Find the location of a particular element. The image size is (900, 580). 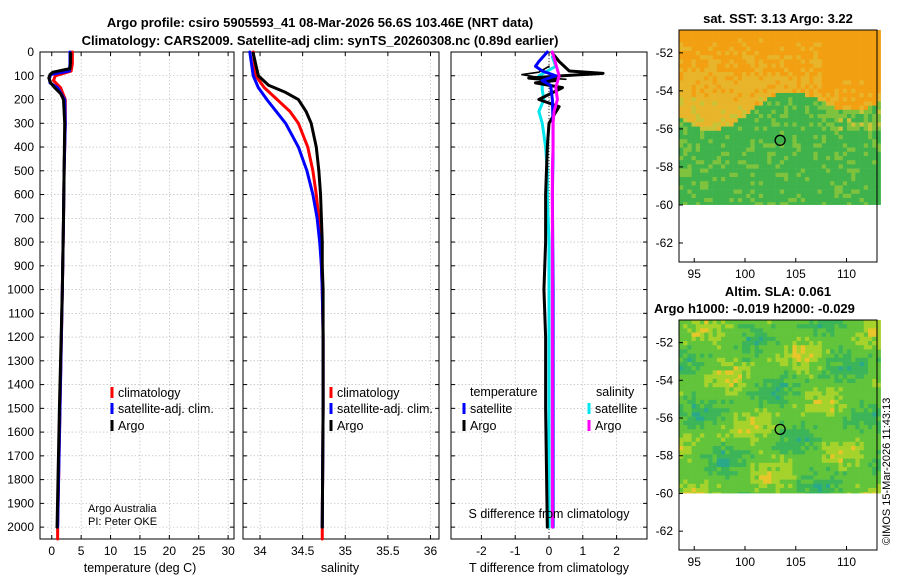

x-tick-label: -2 is located at coordinates (481, 551).